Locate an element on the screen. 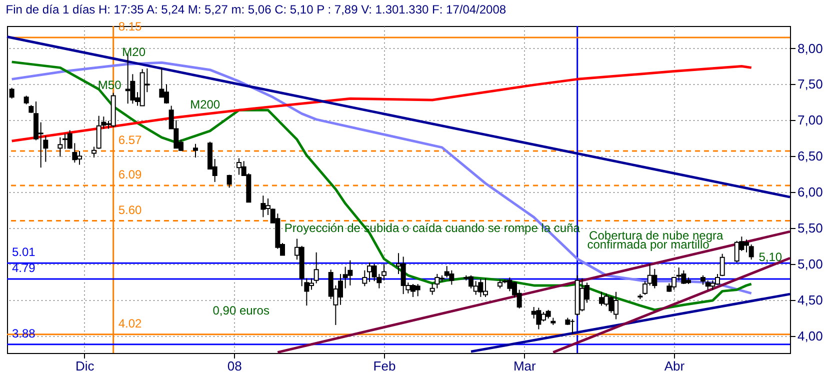  annotation: 0,90 euros is located at coordinates (241, 310).